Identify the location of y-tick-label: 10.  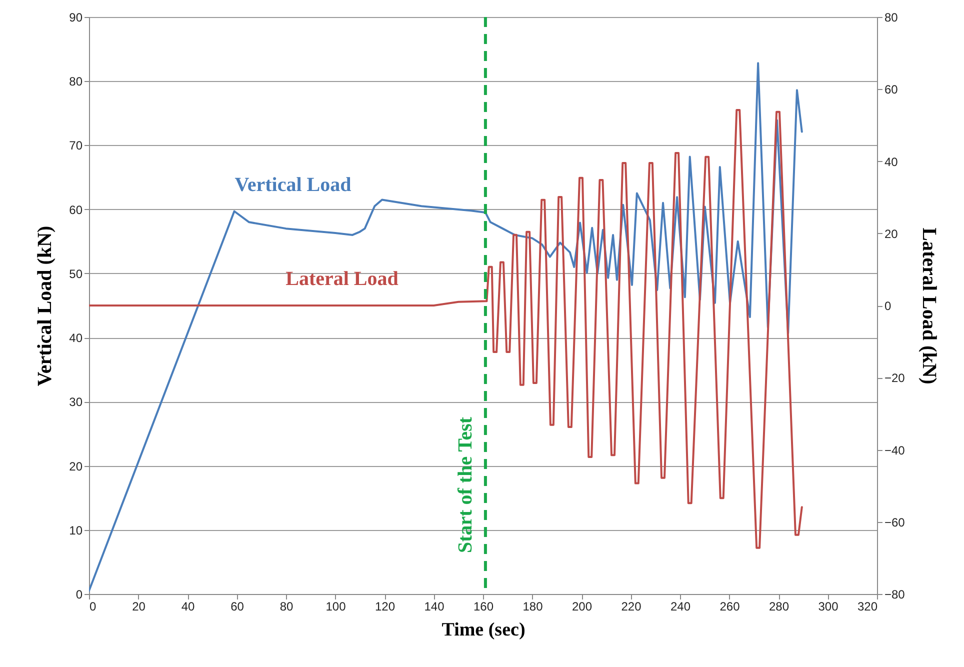
(76, 530).